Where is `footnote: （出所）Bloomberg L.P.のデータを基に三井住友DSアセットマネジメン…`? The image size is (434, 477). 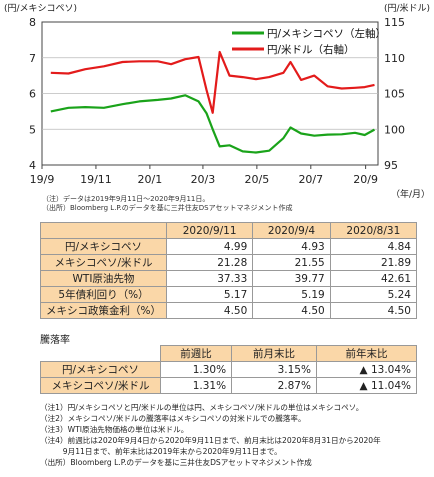
footnote: （出所）Bloomberg L.P.のデータを基に三井住友DSアセットマネジメン… is located at coordinates (176, 462).